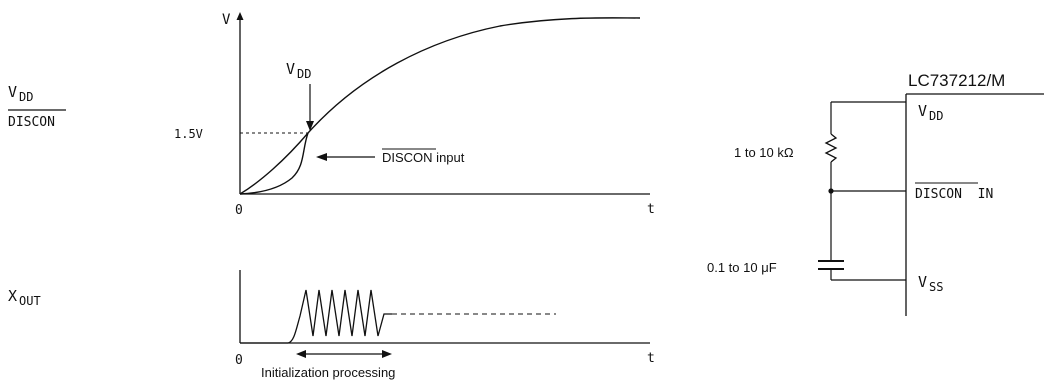  What do you see at coordinates (764, 152) in the screenshot?
I see `resistor-value-label: 1 to 10 kΩ` at bounding box center [764, 152].